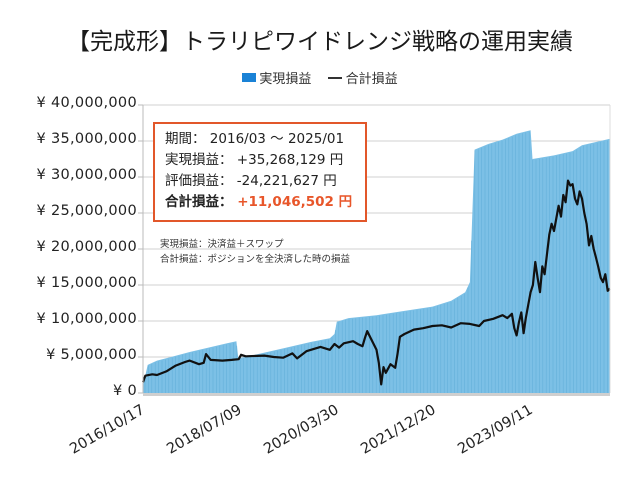 This screenshot has height=480, width=640. I want to click on total-label: 合計損益：, so click(199, 202).